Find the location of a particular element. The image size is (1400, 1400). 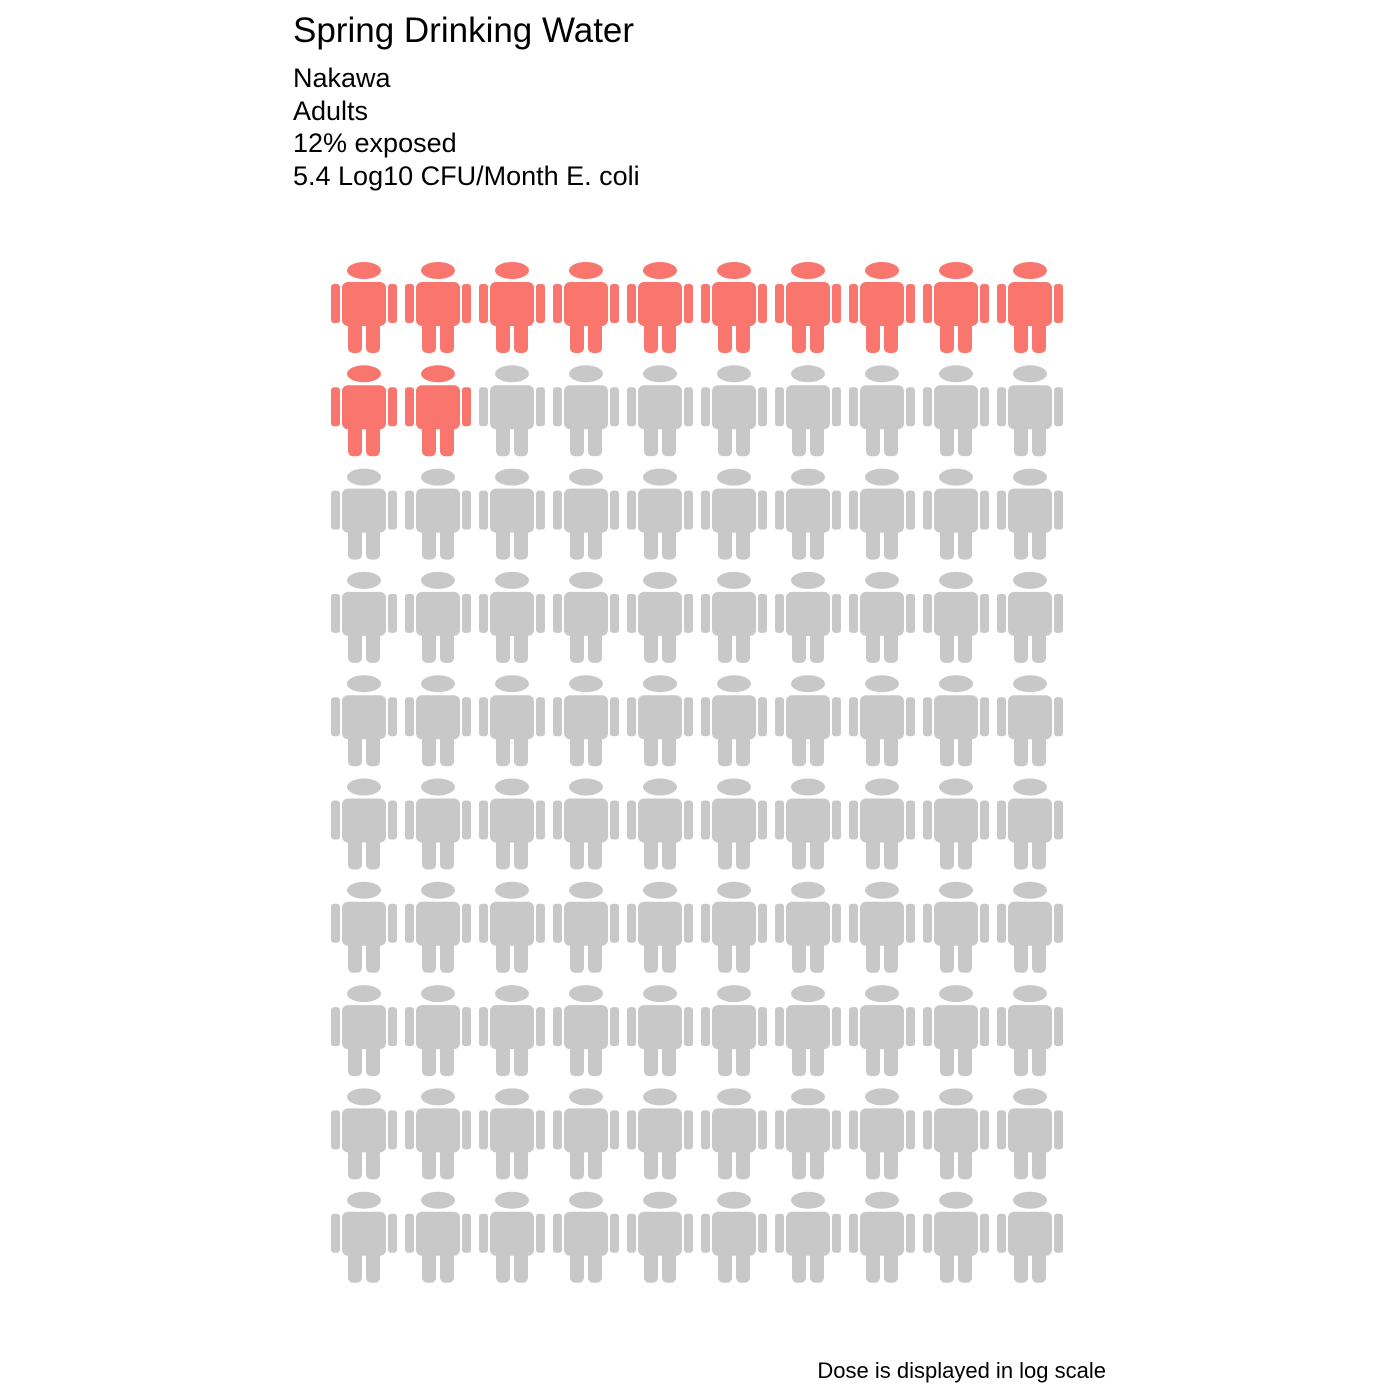

subtitle-population: Adults is located at coordinates (331, 110).